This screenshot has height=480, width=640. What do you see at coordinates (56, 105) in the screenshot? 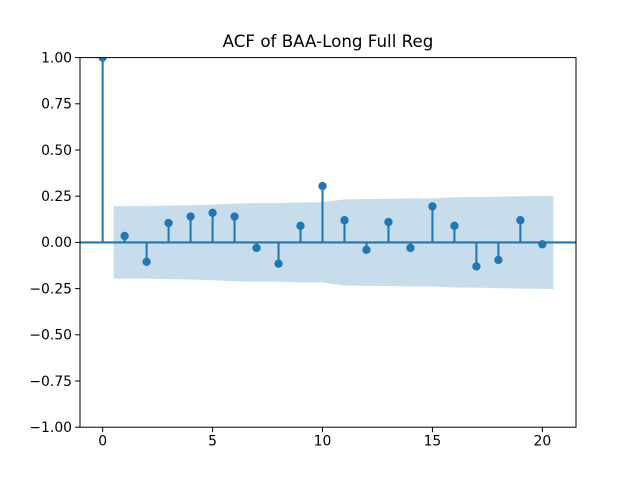
I see `y-tick-label: 0.75` at bounding box center [56, 105].